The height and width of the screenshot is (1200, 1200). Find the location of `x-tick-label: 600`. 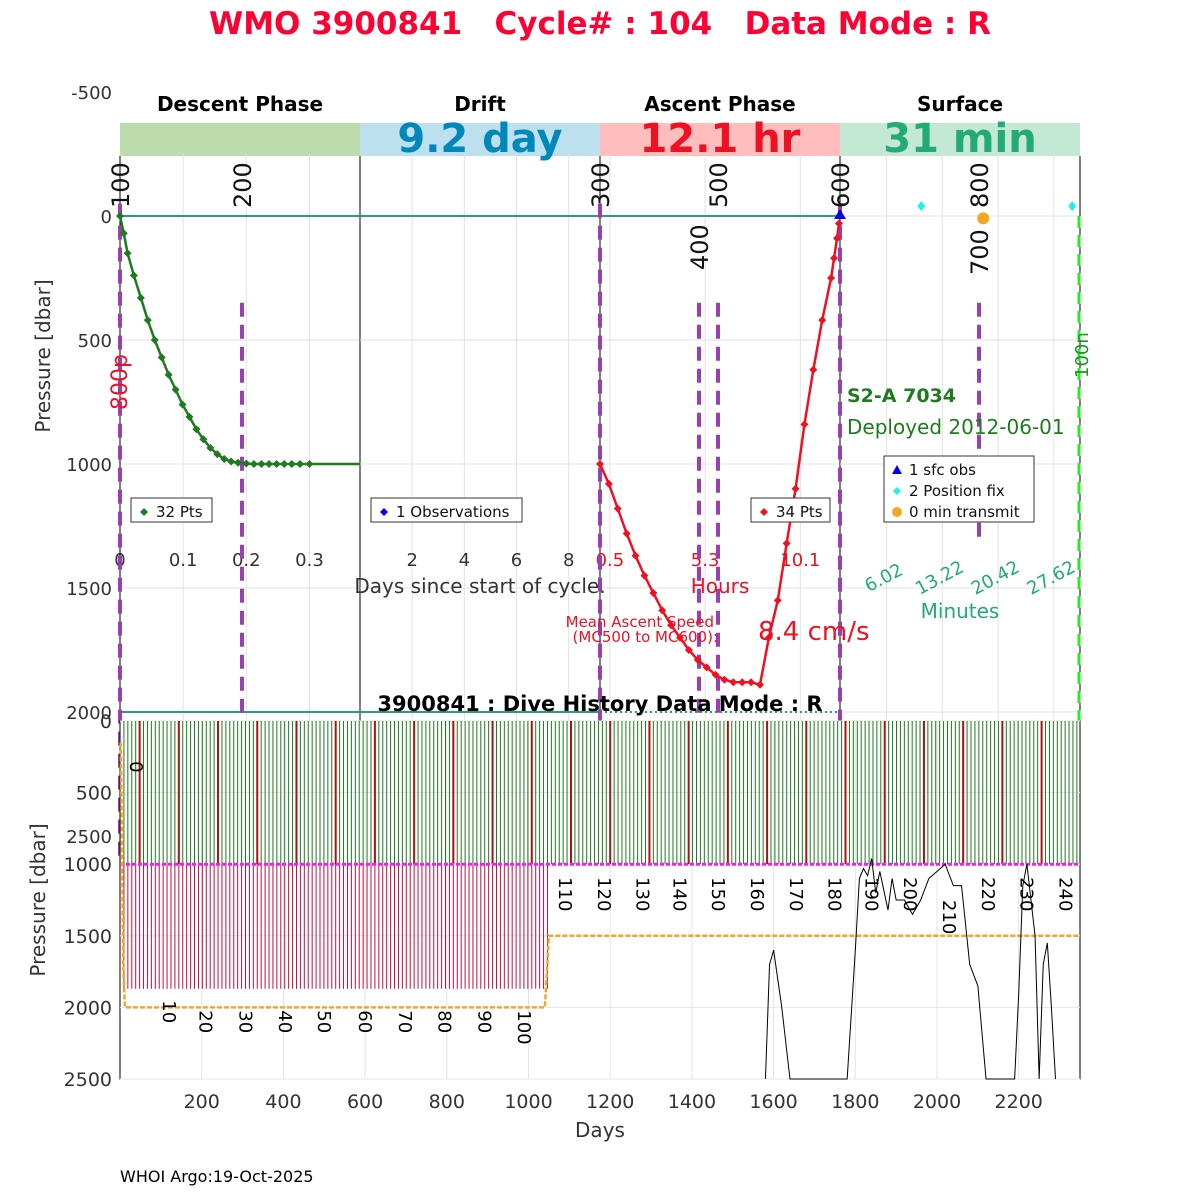

x-tick-label: 600 is located at coordinates (365, 1102).